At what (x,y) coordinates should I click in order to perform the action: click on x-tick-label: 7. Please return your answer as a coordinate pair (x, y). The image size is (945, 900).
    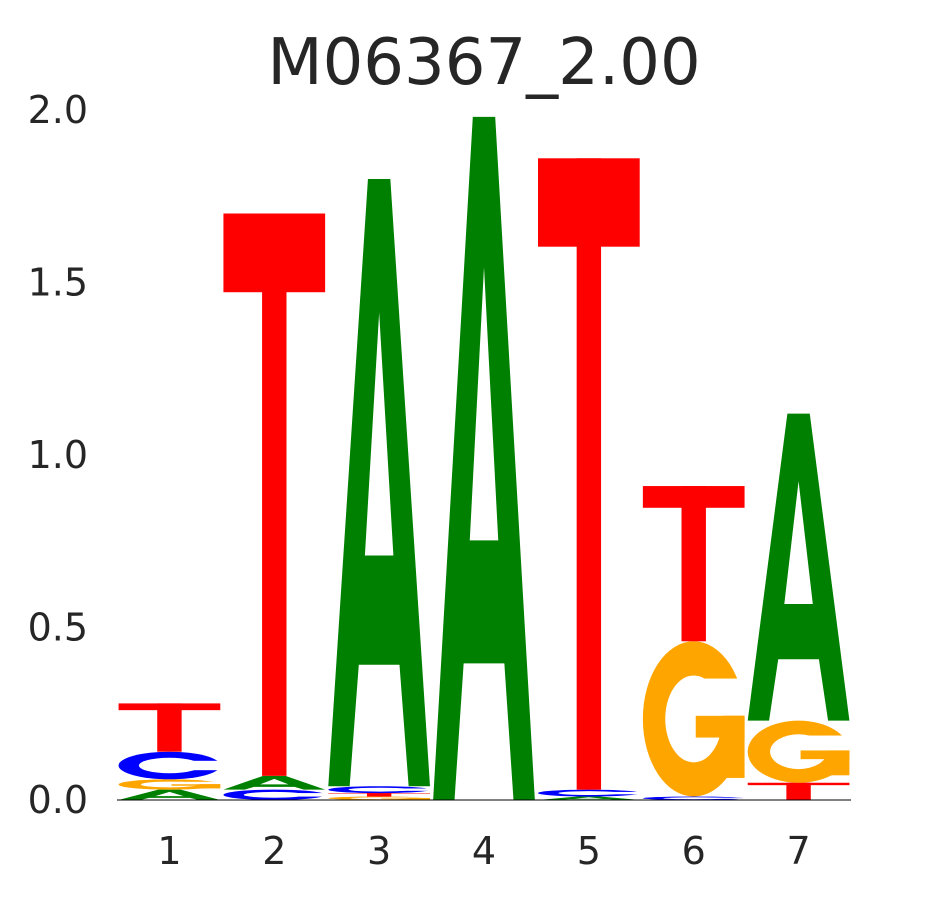
    Looking at the image, I should click on (798, 851).